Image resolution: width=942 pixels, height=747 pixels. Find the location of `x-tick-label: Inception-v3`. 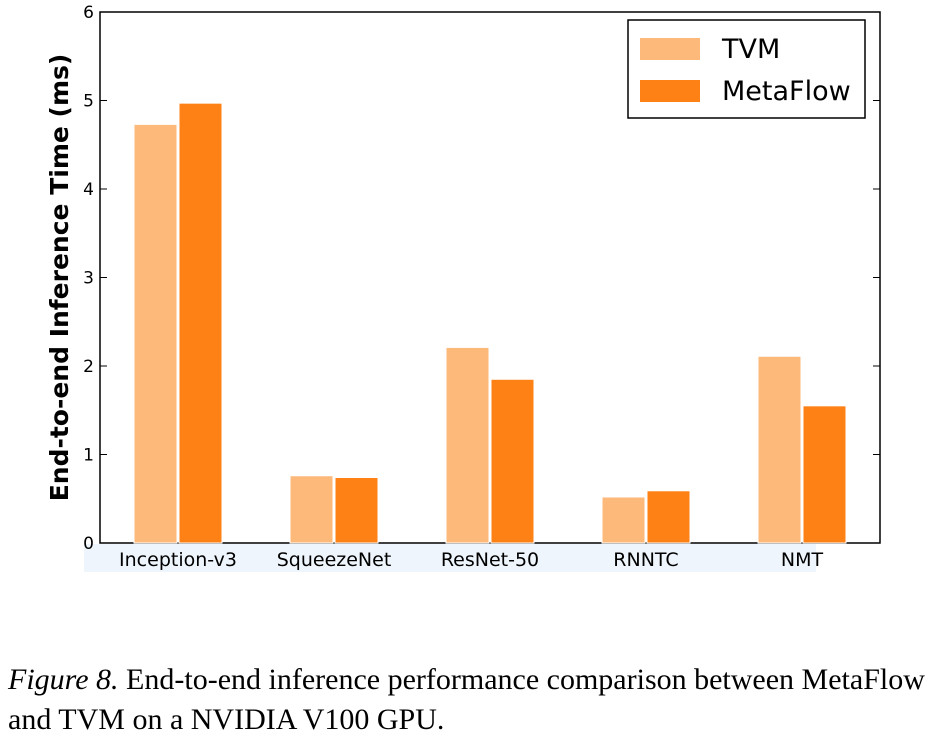

x-tick-label: Inception-v3 is located at coordinates (178, 560).